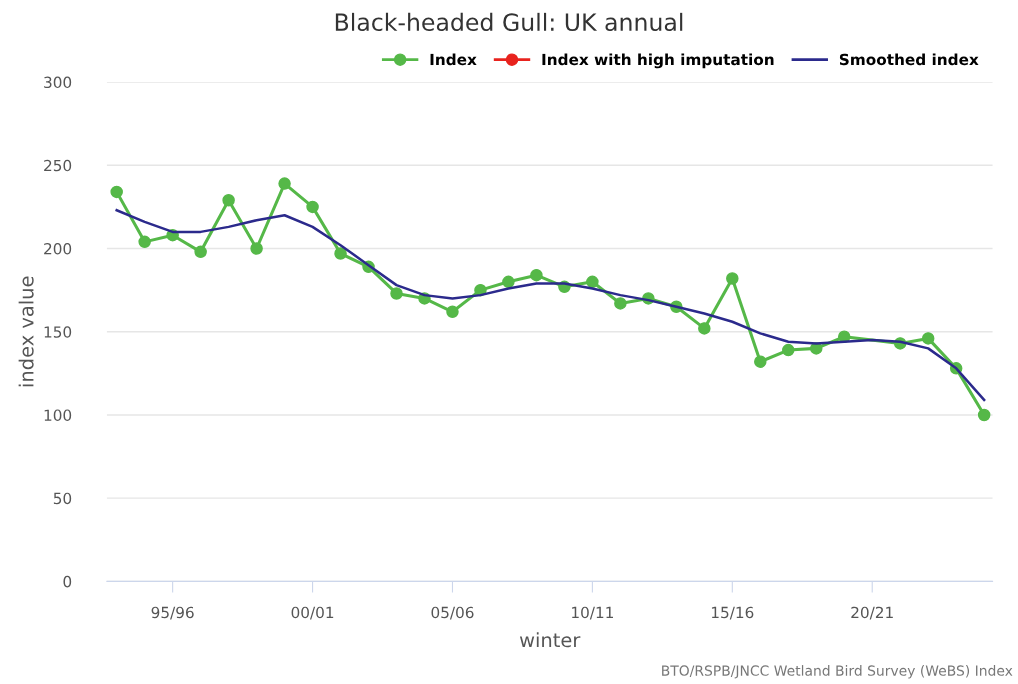  Describe the element at coordinates (509, 22) in the screenshot. I see `chart-title: Black-headed Gull: UK annual` at that location.